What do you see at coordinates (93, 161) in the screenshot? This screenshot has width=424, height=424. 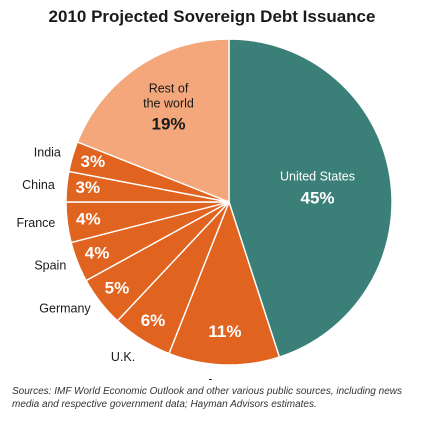 I see `pct-india: 3%` at bounding box center [93, 161].